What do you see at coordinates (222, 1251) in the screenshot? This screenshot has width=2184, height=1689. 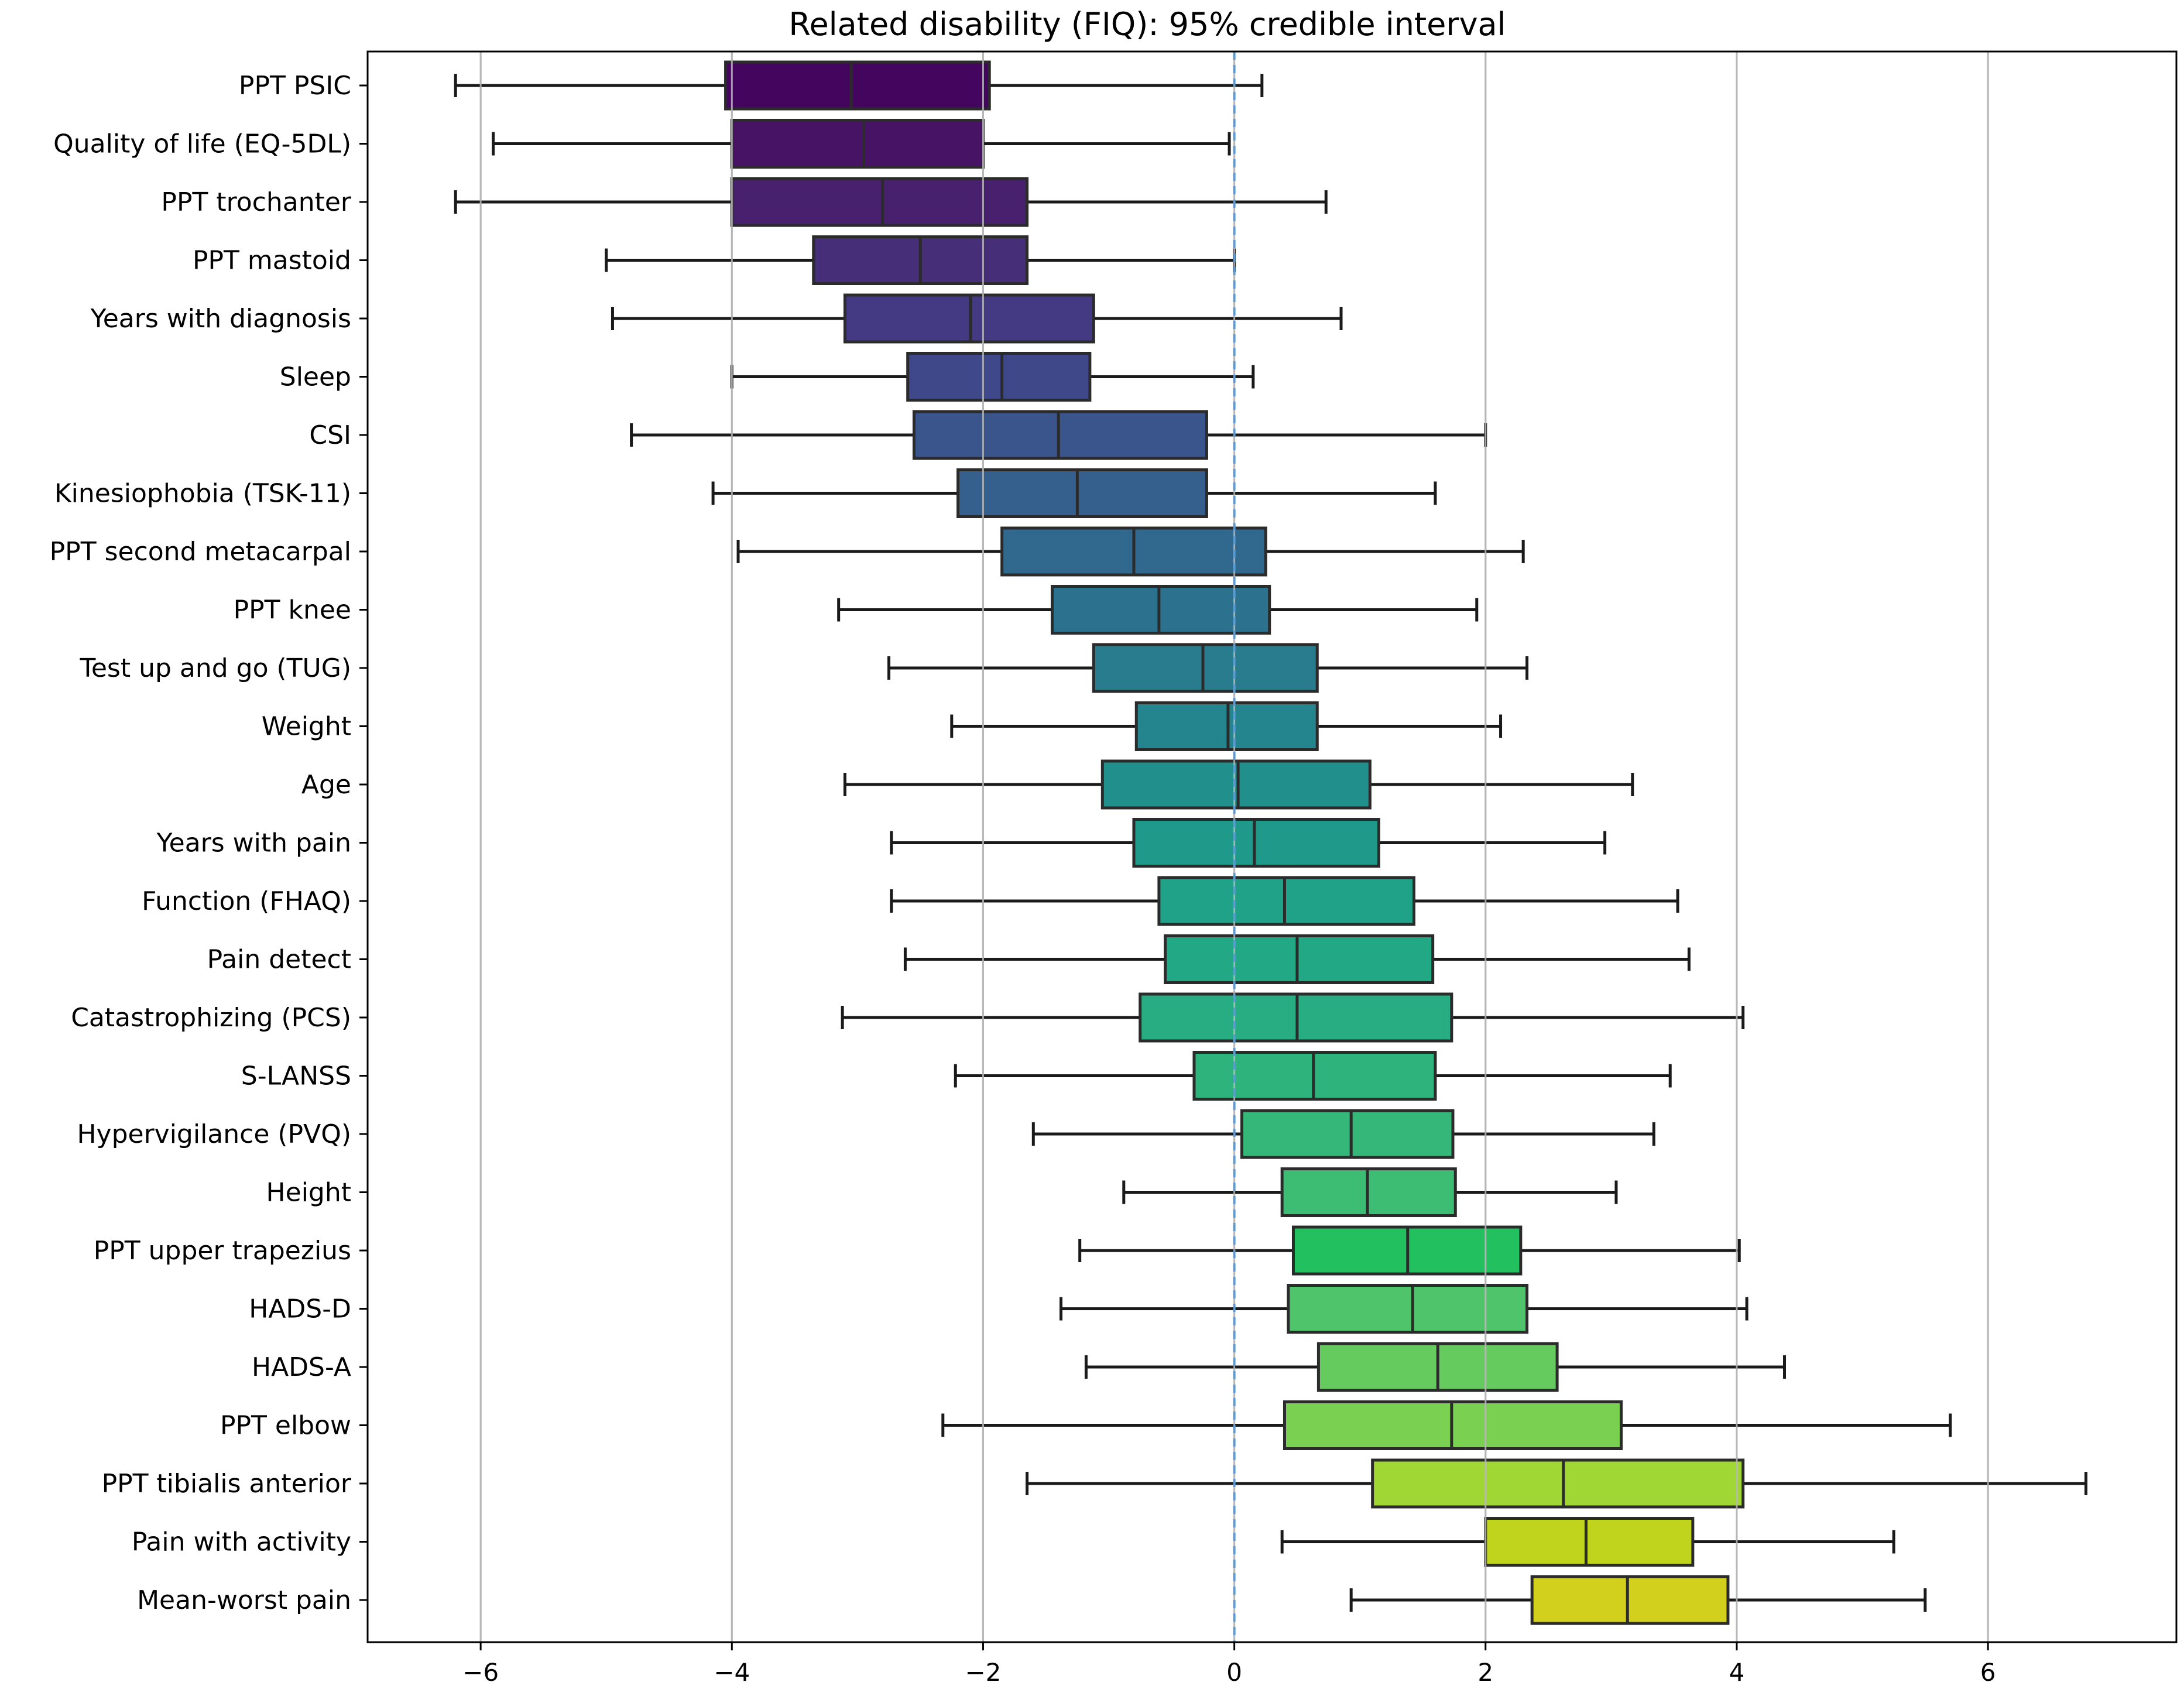 I see `category-label: PPT upper trapezius` at bounding box center [222, 1251].